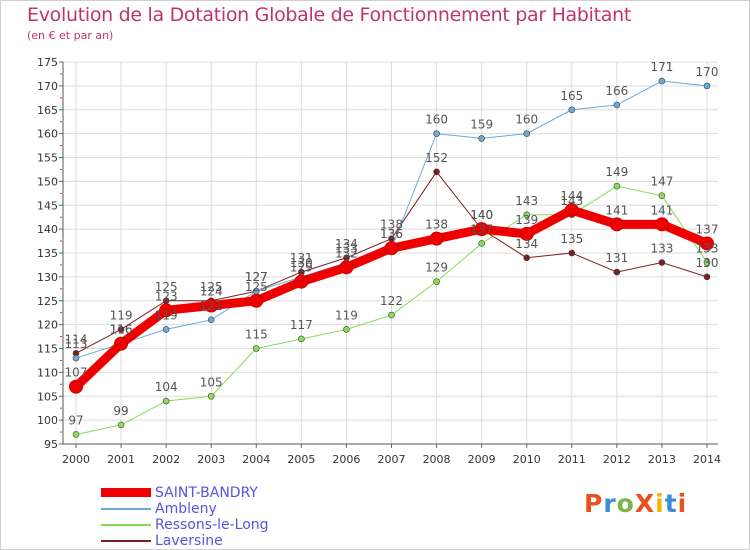  What do you see at coordinates (166, 296) in the screenshot?
I see `data-label-saint-bandry: 123` at bounding box center [166, 296].